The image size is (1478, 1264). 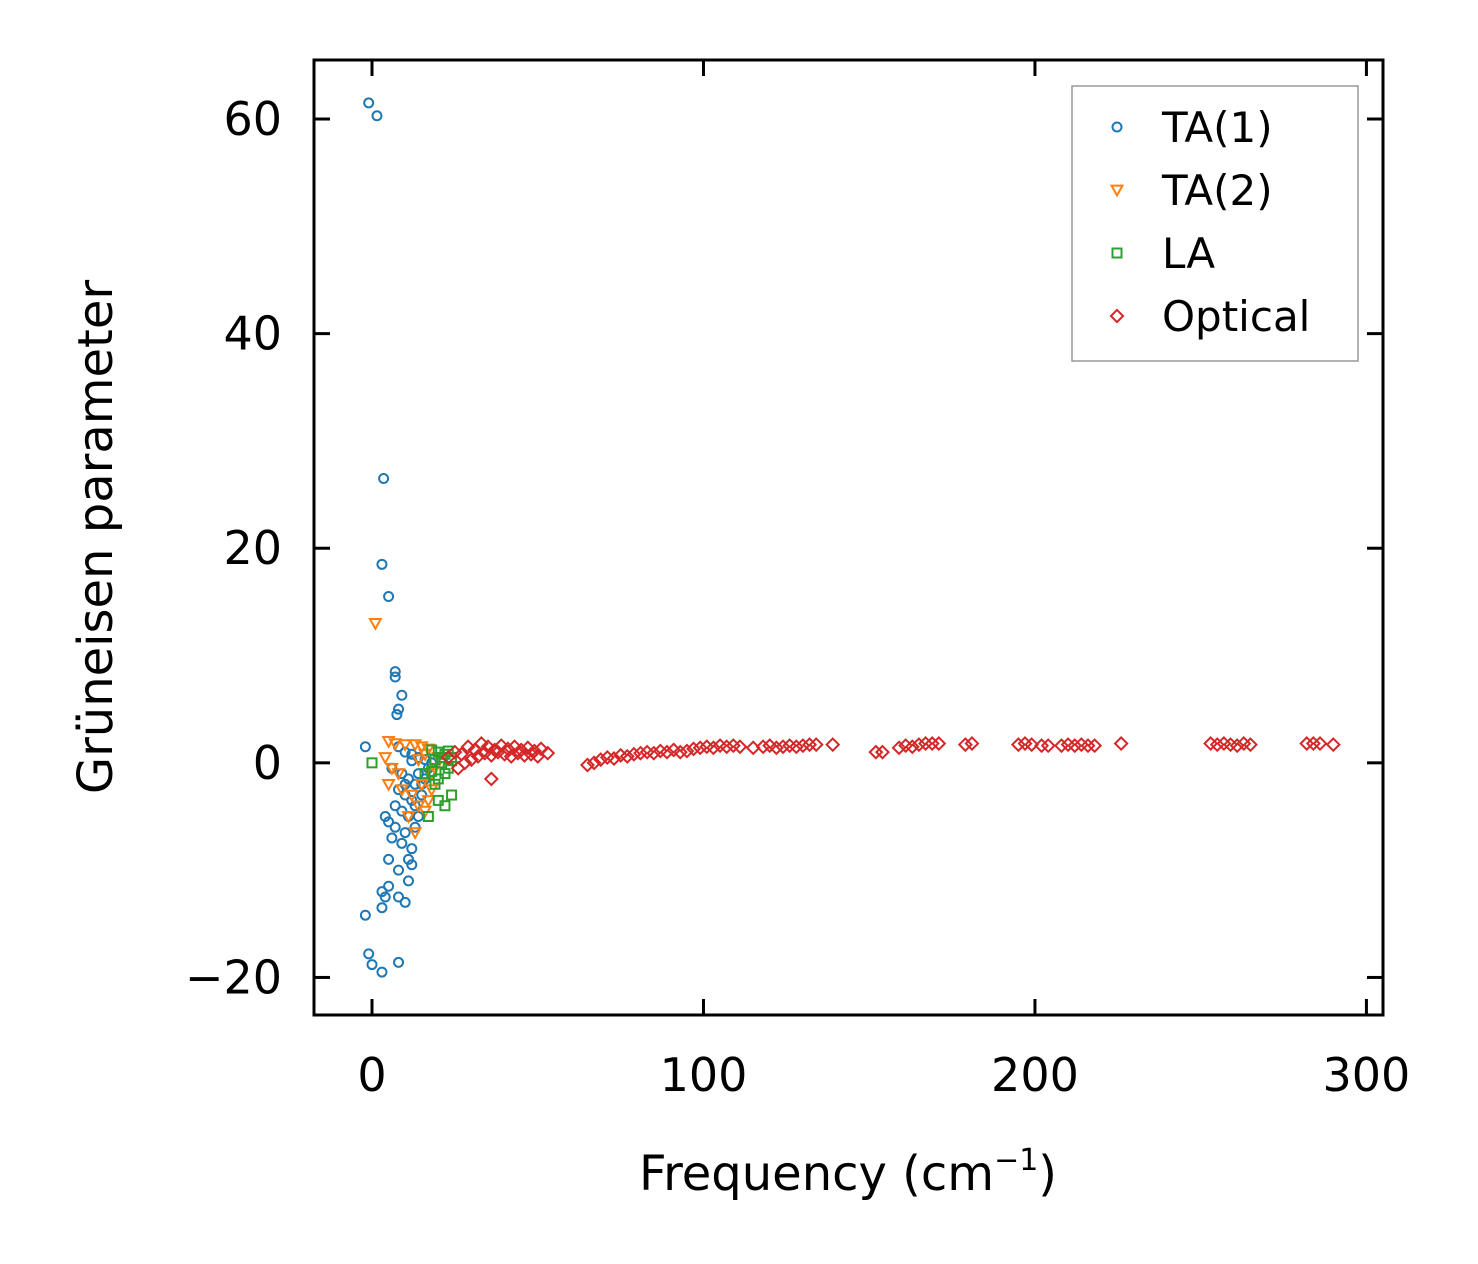 What do you see at coordinates (848, 1172) in the screenshot?
I see `x-axis-label: Frequency (cm−1)` at bounding box center [848, 1172].